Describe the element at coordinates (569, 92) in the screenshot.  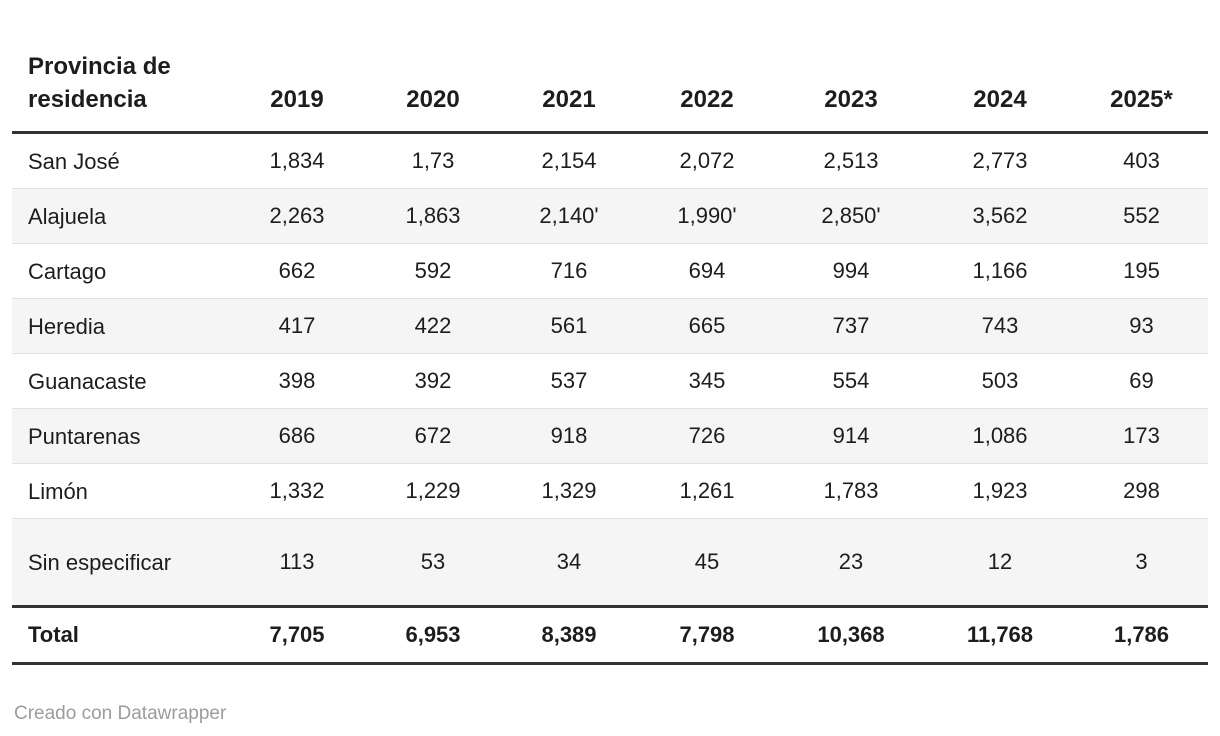
I see `col-header-2021: 2021` at that location.